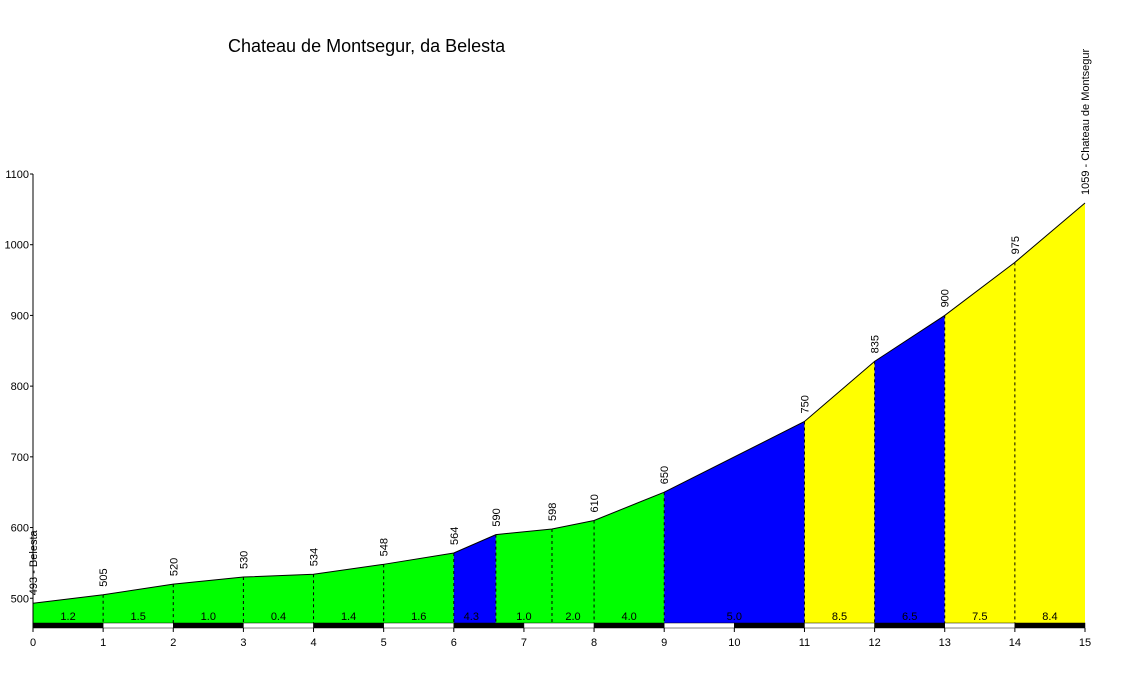 The image size is (1137, 673). I want to click on distance-bar-group, so click(559, 625).